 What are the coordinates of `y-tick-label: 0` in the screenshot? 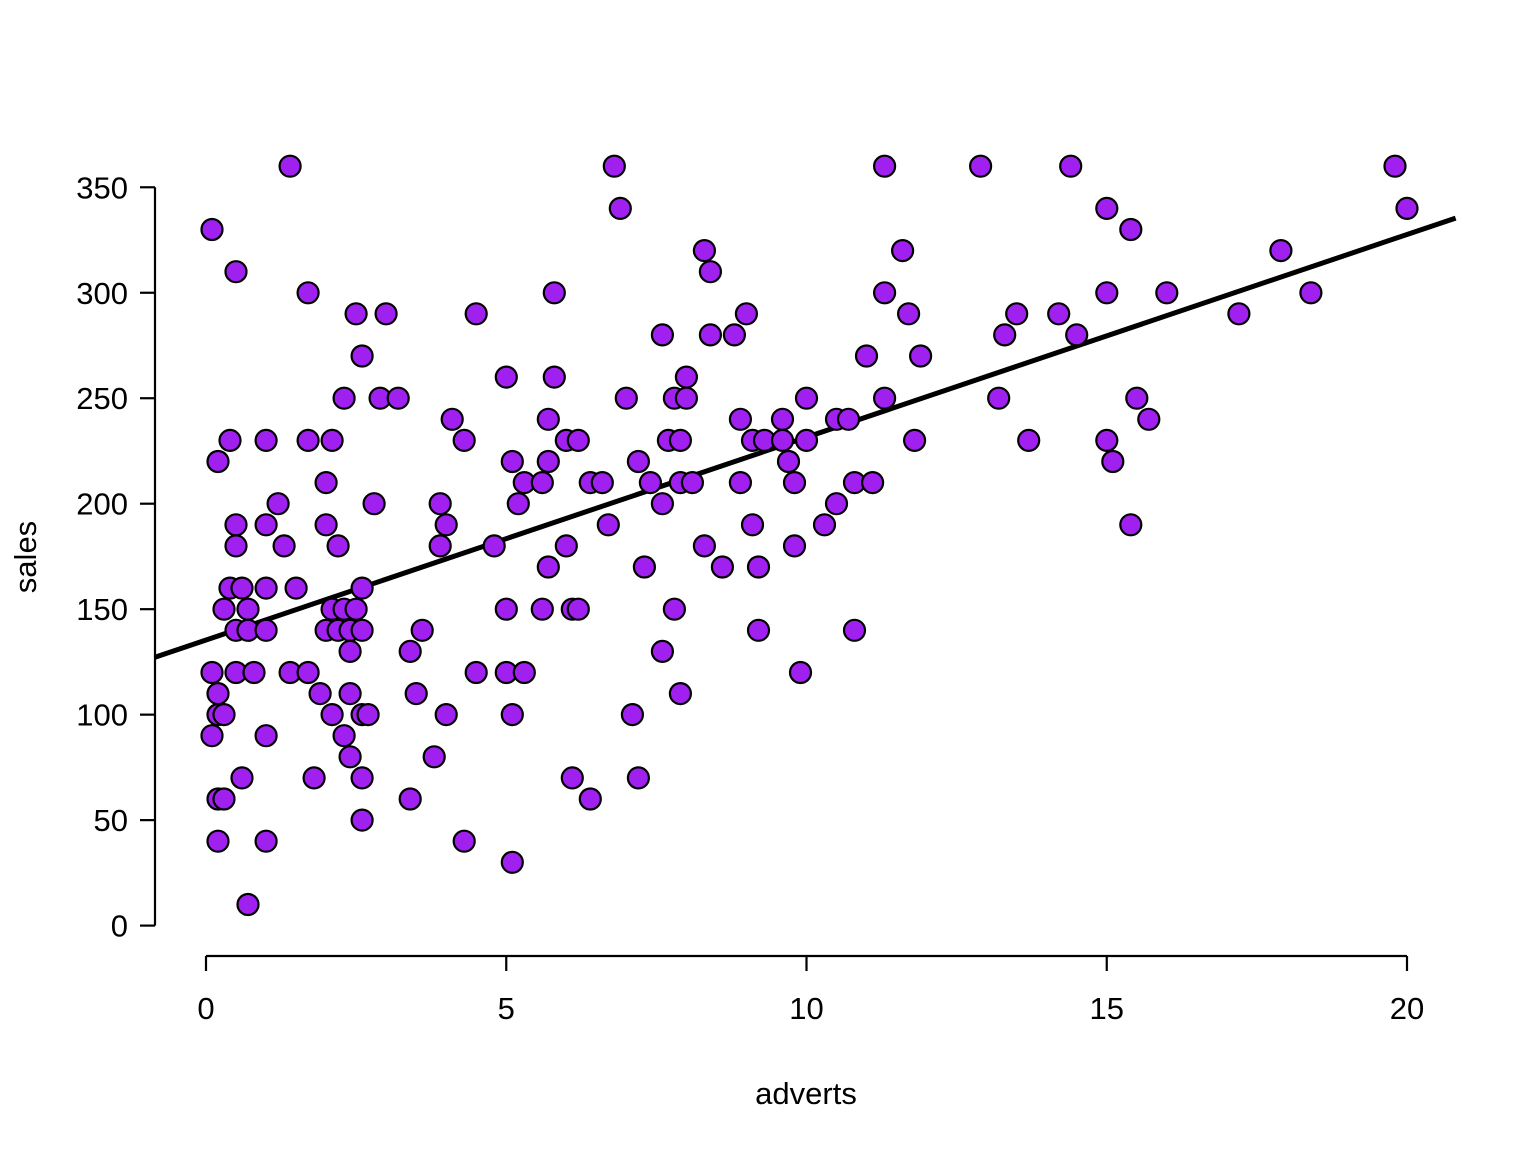 It's located at (119, 926).